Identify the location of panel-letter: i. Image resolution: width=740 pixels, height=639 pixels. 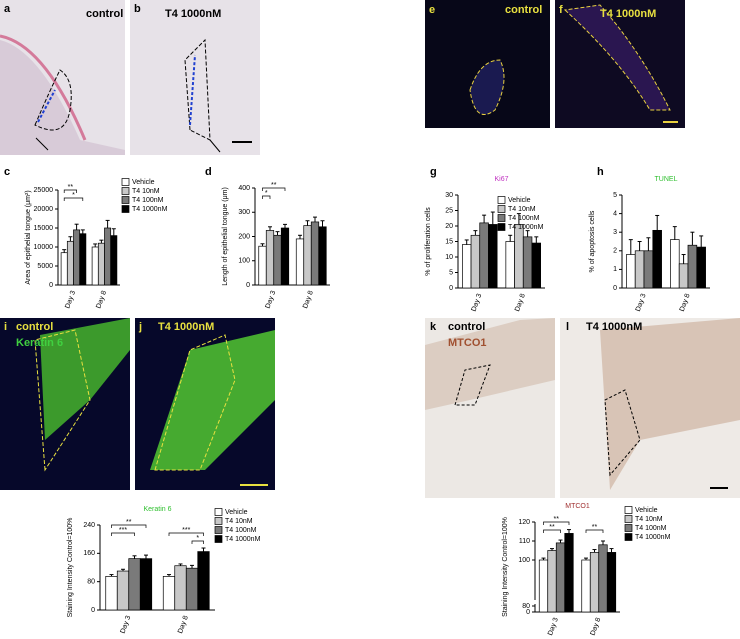
(5, 327).